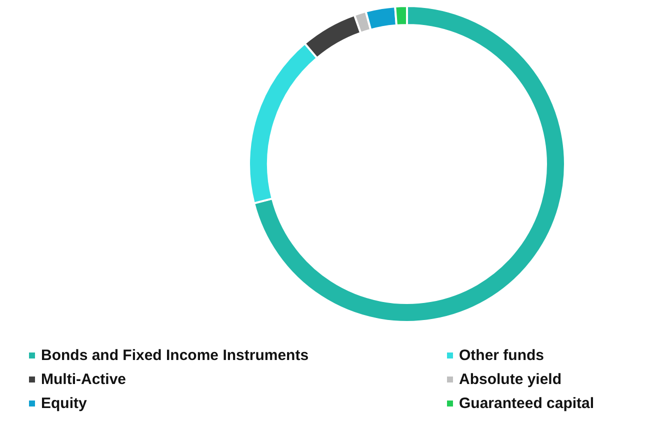  I want to click on legend-label: Bonds and Fixed Income Instruments, so click(175, 355).